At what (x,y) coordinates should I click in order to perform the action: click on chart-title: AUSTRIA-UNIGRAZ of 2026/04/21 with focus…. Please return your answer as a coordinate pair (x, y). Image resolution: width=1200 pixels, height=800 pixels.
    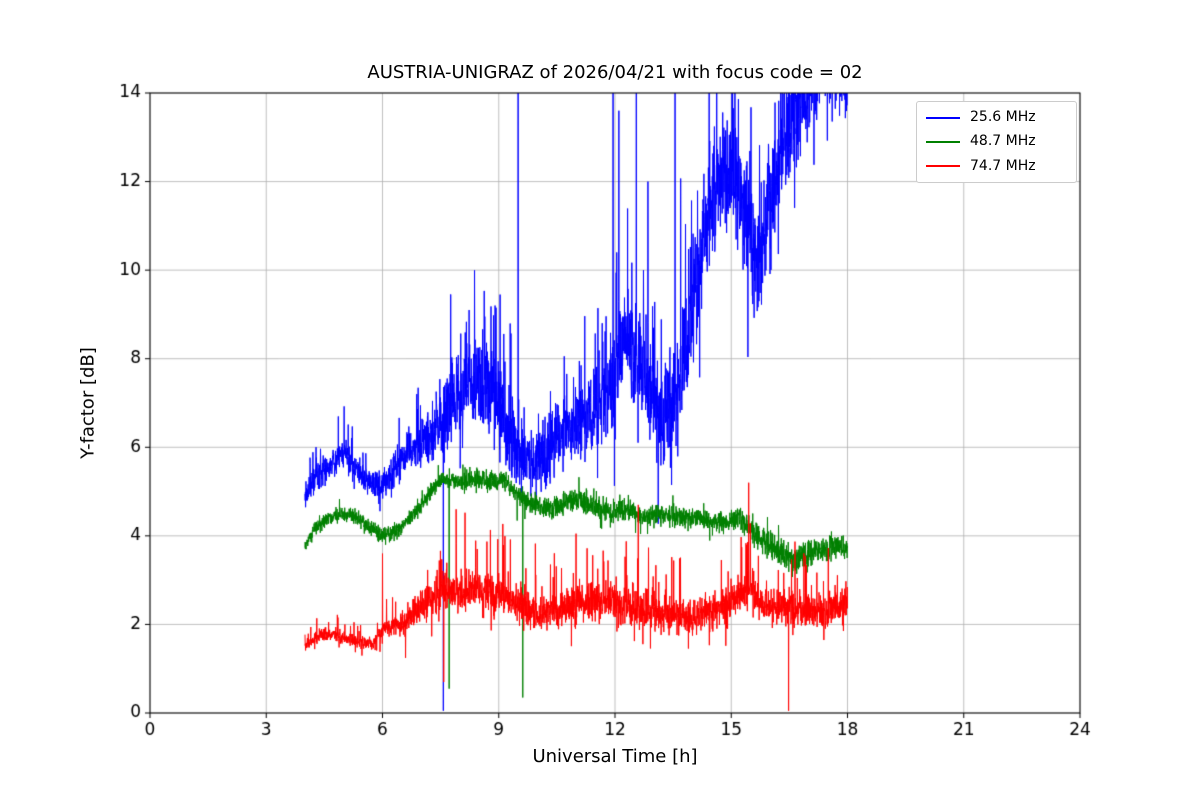
    Looking at the image, I should click on (615, 72).